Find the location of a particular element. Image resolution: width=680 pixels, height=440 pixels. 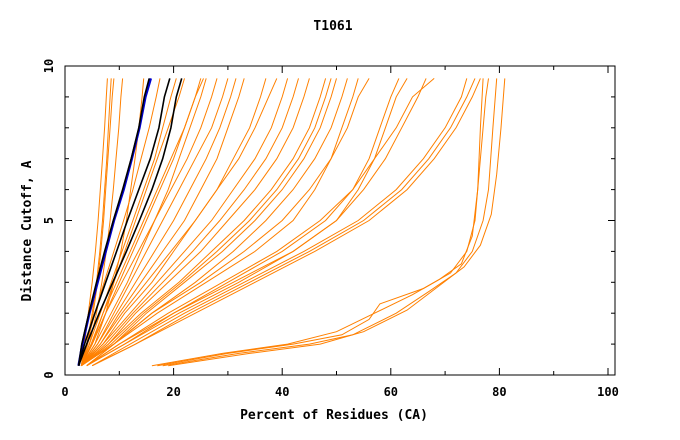

x-tick-label: 20 is located at coordinates (173, 392).